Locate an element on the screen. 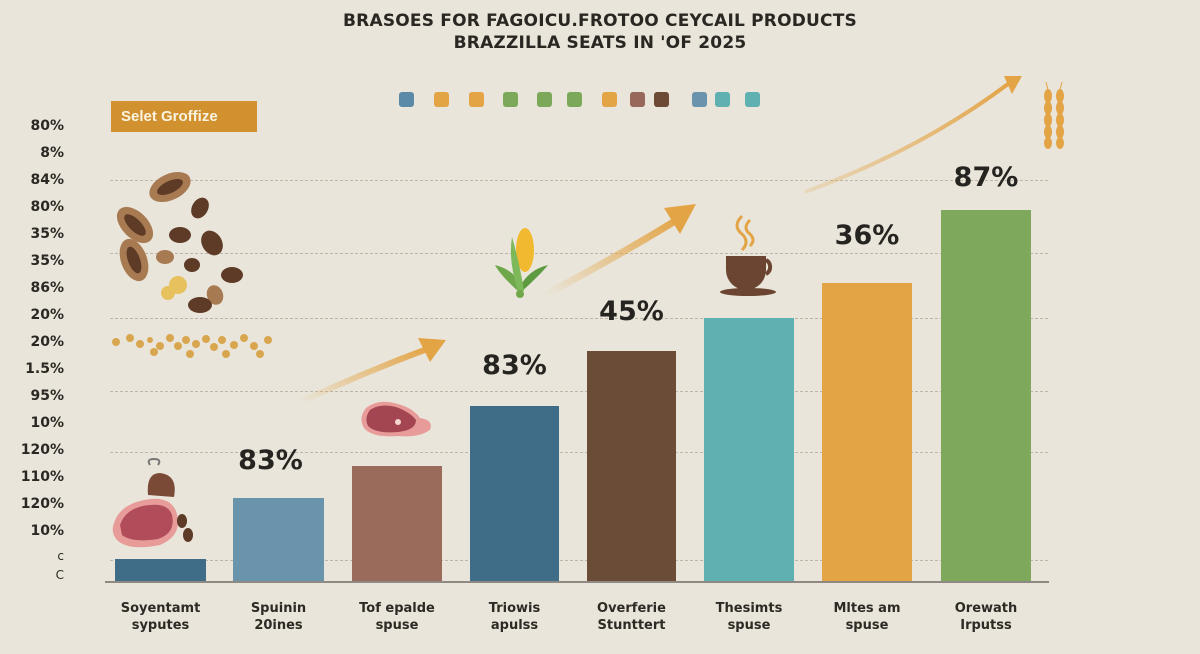 This screenshot has width=1200, height=654. meat-steak-icon is located at coordinates (396, 419).